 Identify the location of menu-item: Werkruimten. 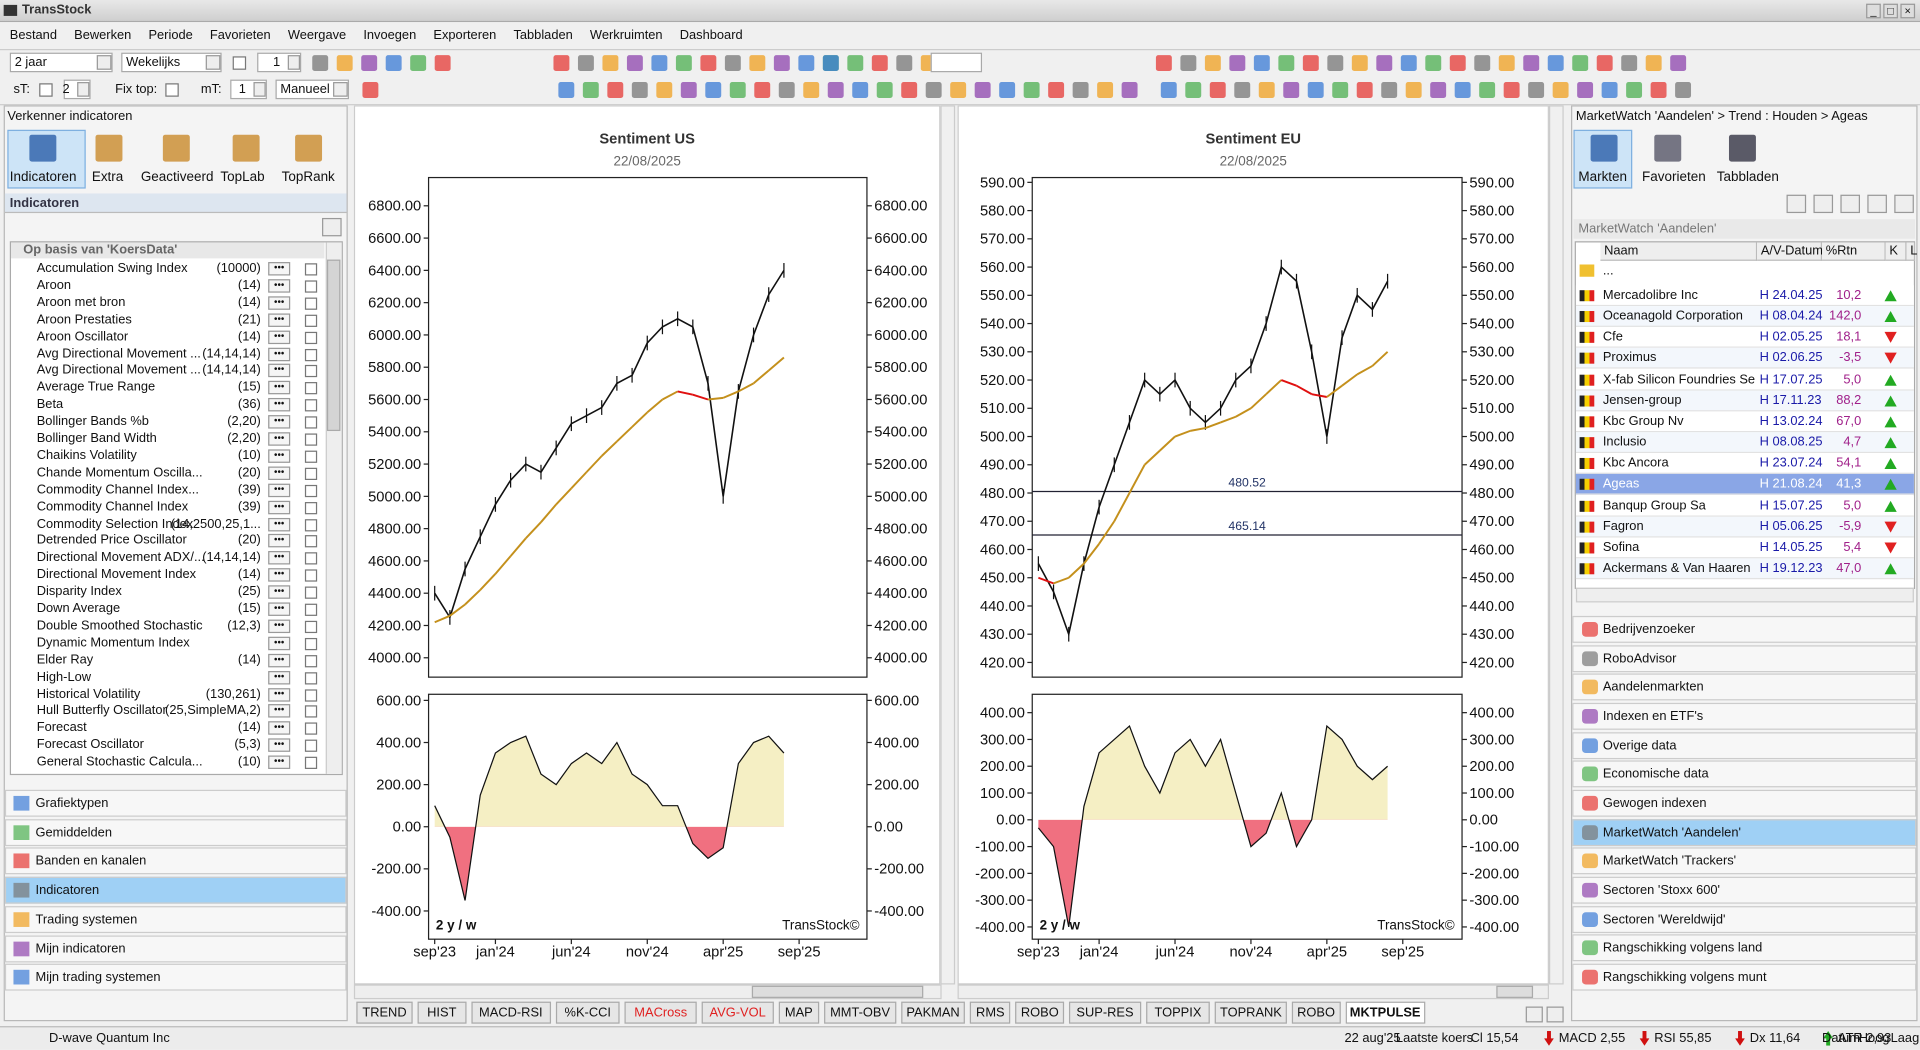
(626, 35).